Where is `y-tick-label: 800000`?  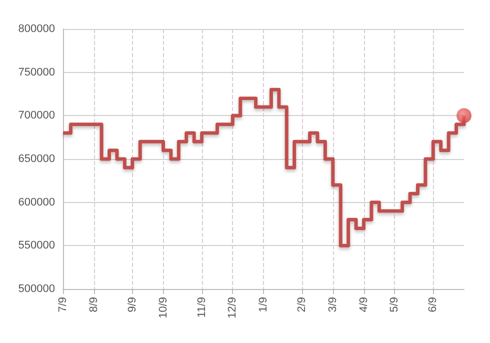 y-tick-label: 800000 is located at coordinates (36, 29).